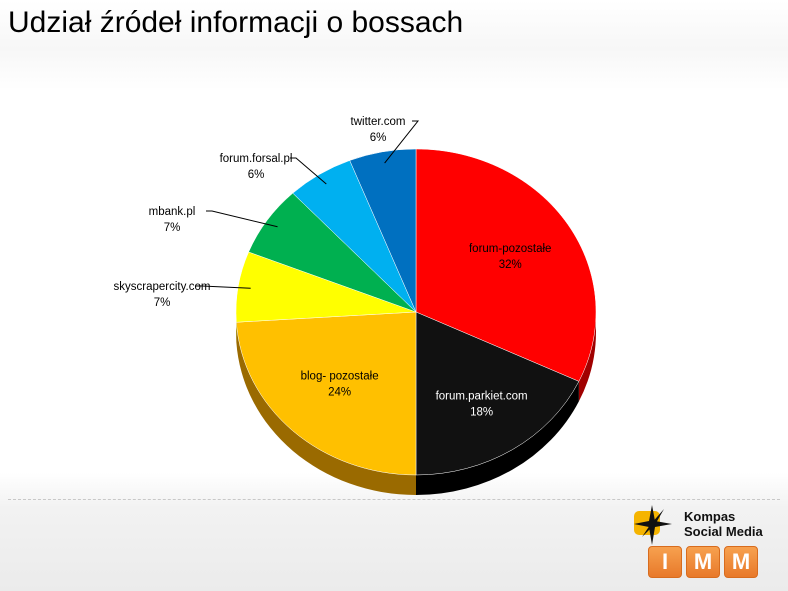  What do you see at coordinates (162, 287) in the screenshot?
I see `slice-label: skyscrapercity.com` at bounding box center [162, 287].